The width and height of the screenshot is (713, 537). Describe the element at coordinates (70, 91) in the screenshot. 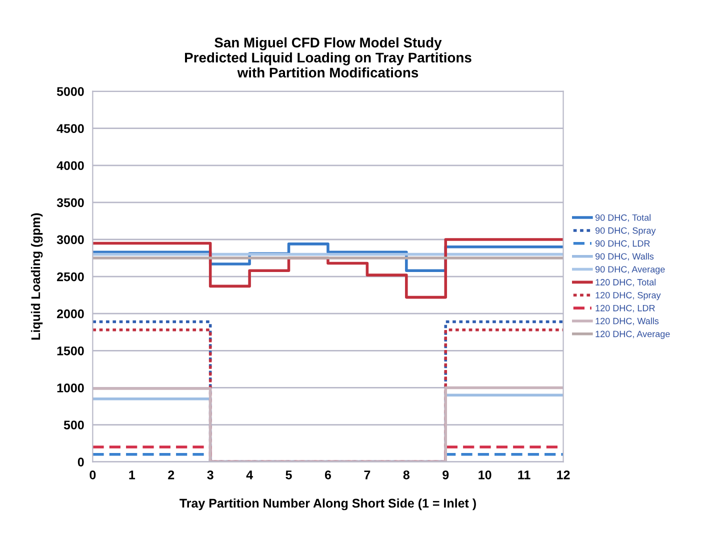

I see `y-tick-label: 5000` at that location.